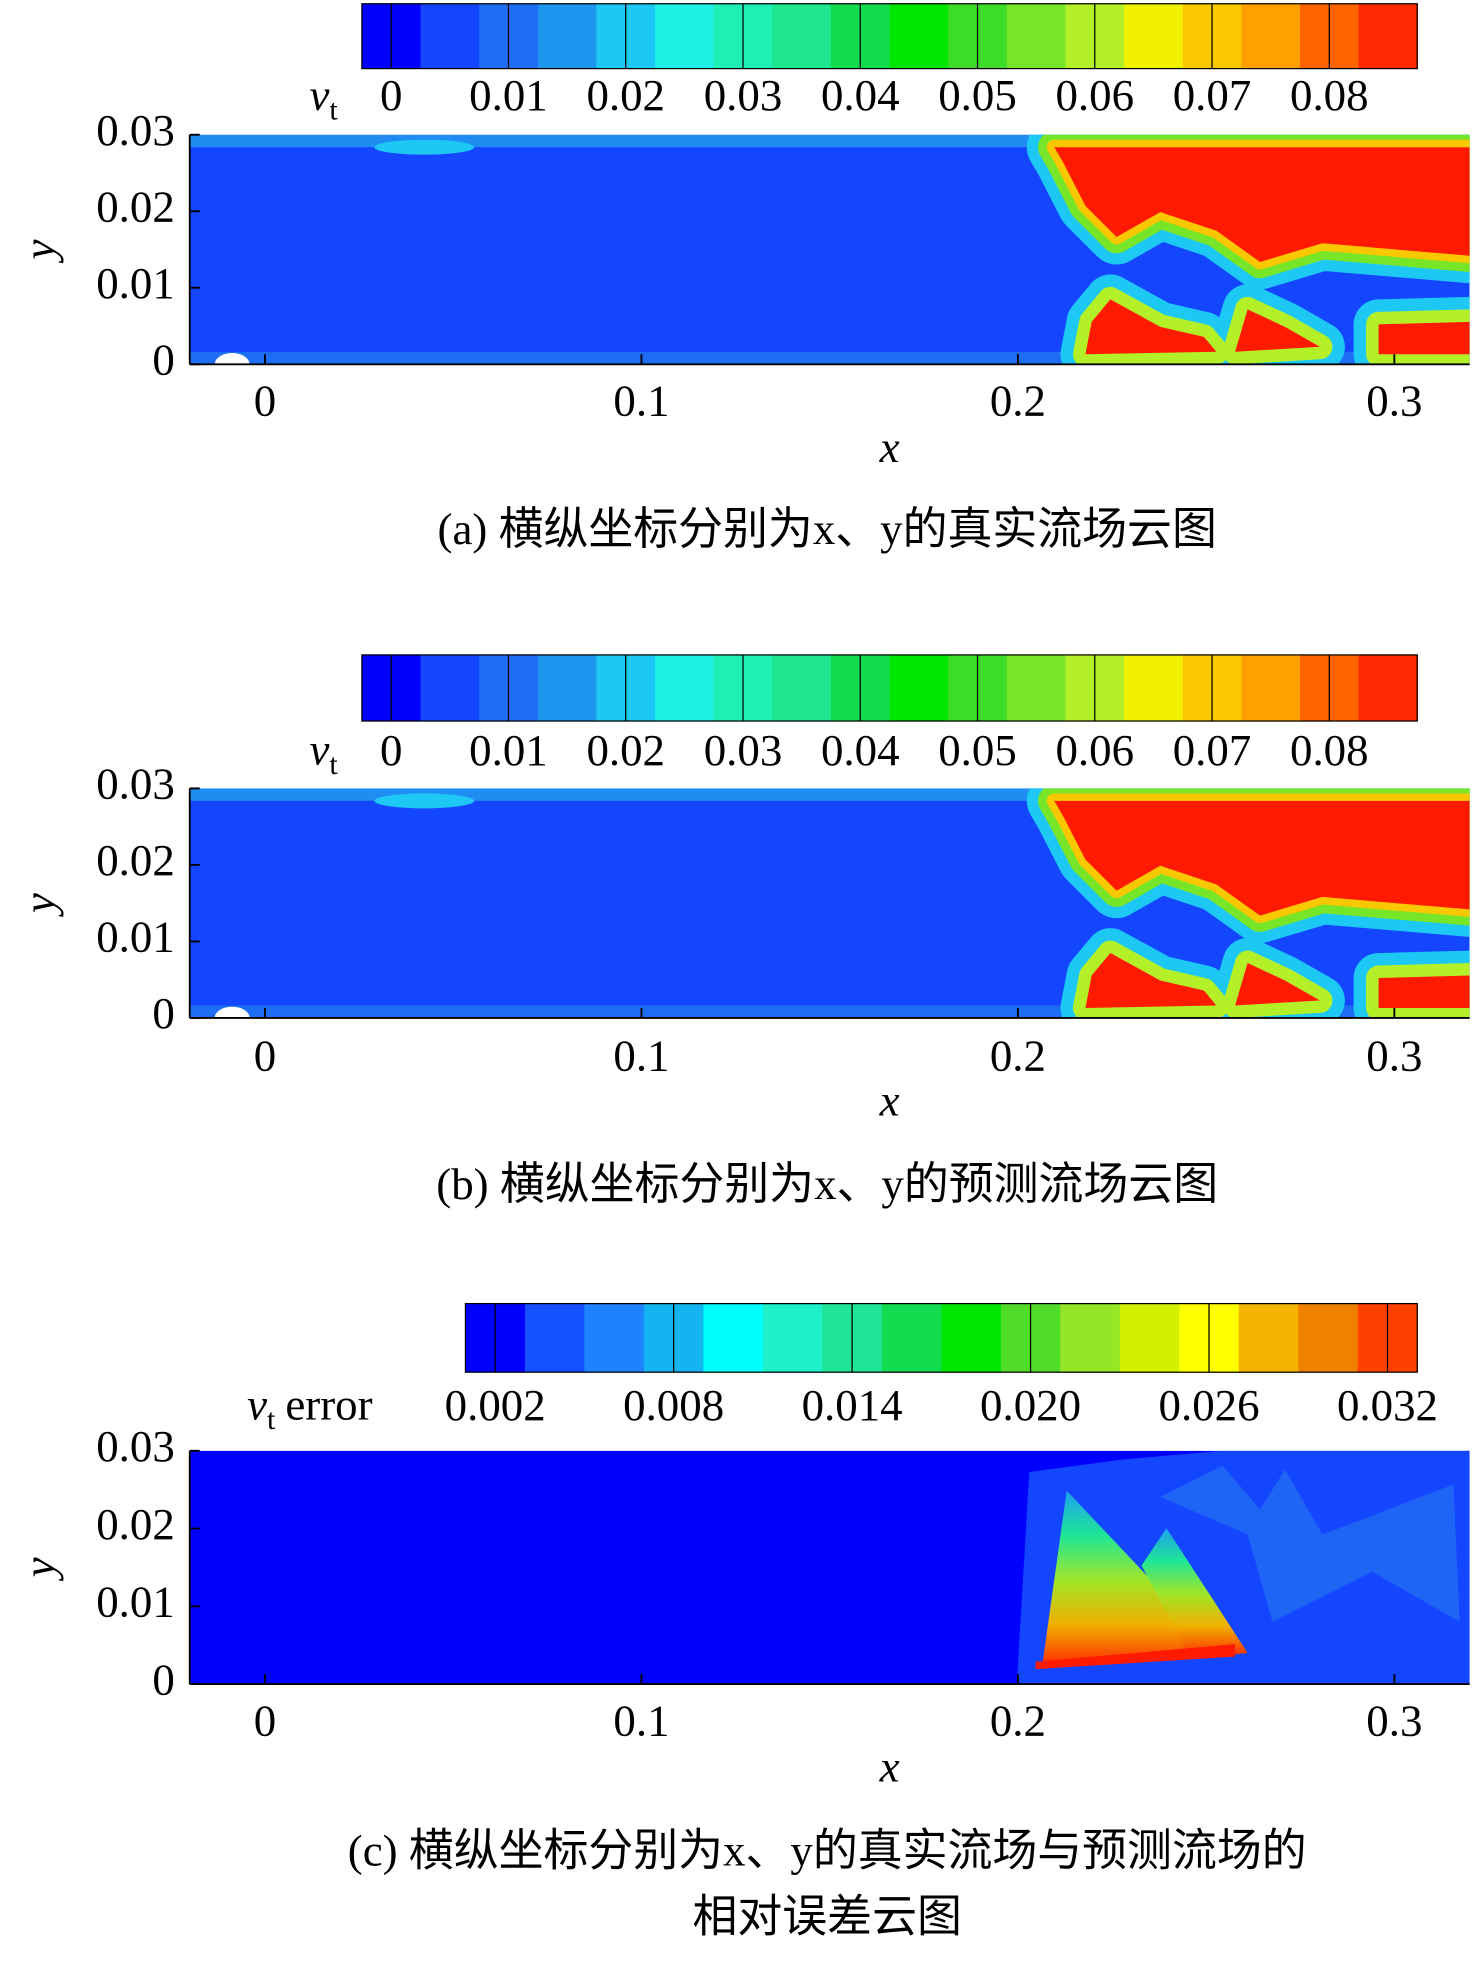 The image size is (1476, 1961). Describe the element at coordinates (852, 1405) in the screenshot. I see `colorbar-tick-label: 0.014` at that location.